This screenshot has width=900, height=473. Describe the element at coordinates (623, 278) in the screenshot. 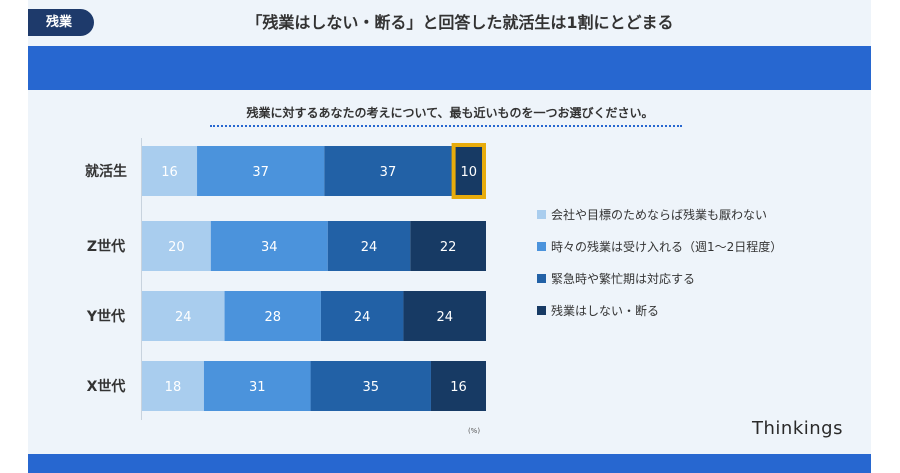

I see `legend-label: 緊急時や繁忙期は対応する` at that location.